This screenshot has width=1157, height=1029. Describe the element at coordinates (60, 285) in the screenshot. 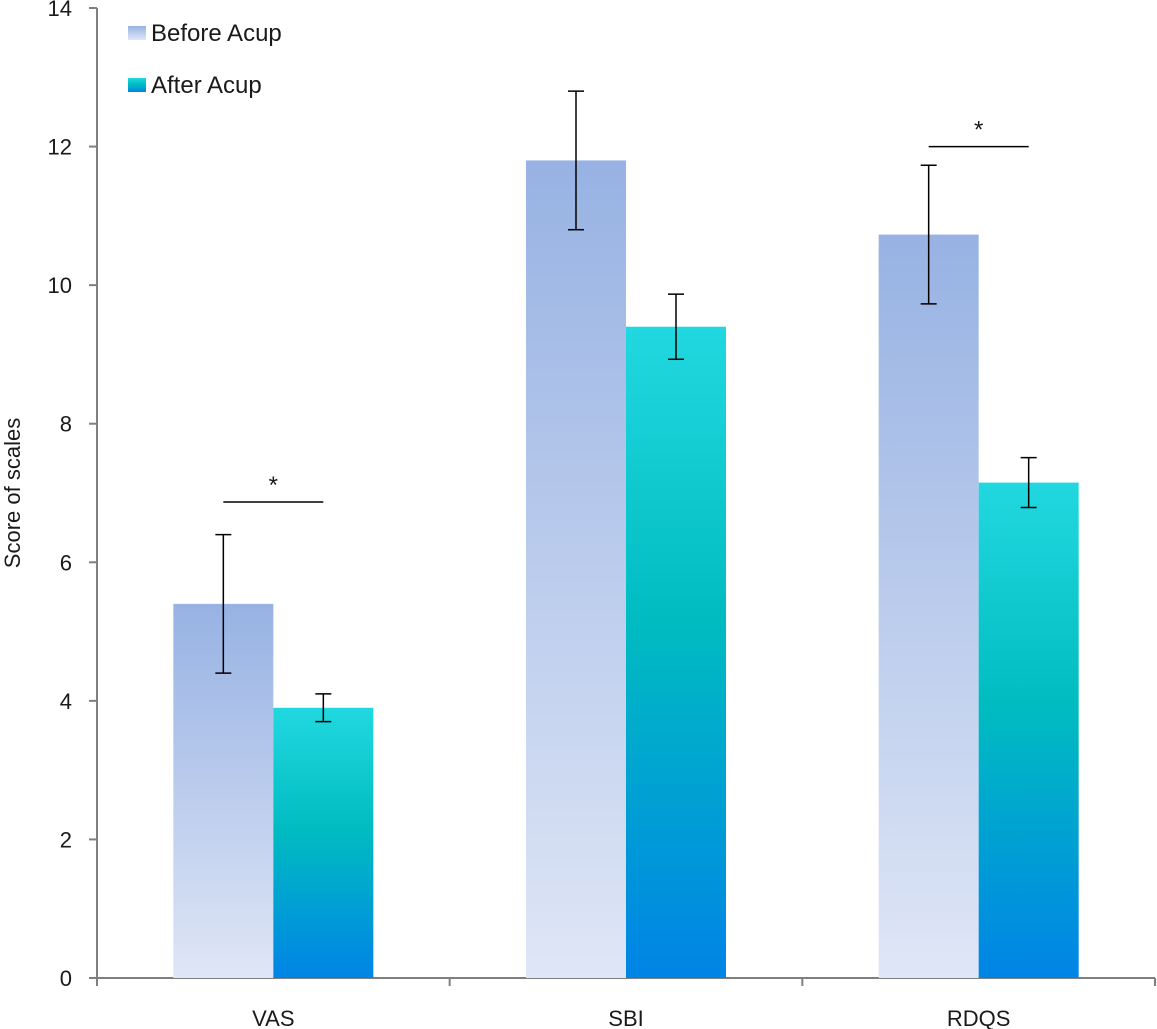

I see `y-tick-label: 10` at that location.